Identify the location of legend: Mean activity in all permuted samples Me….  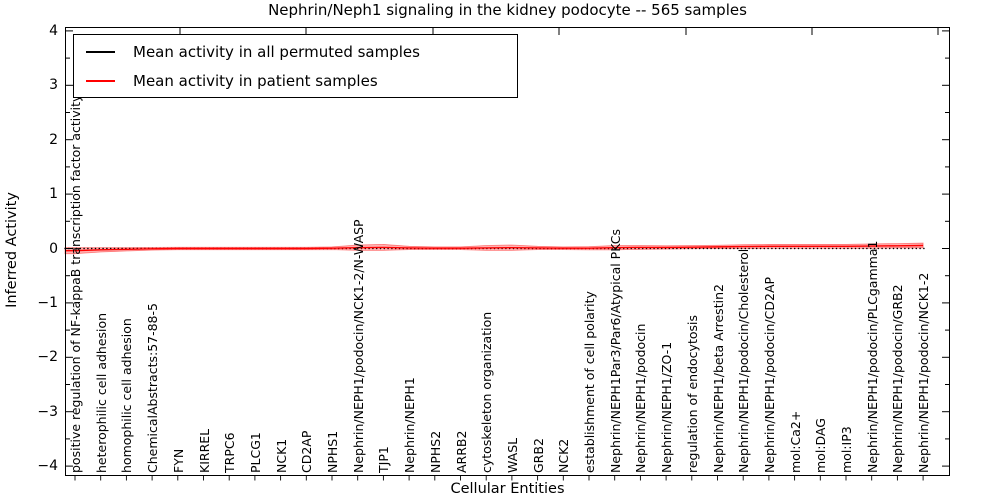
(295, 66).